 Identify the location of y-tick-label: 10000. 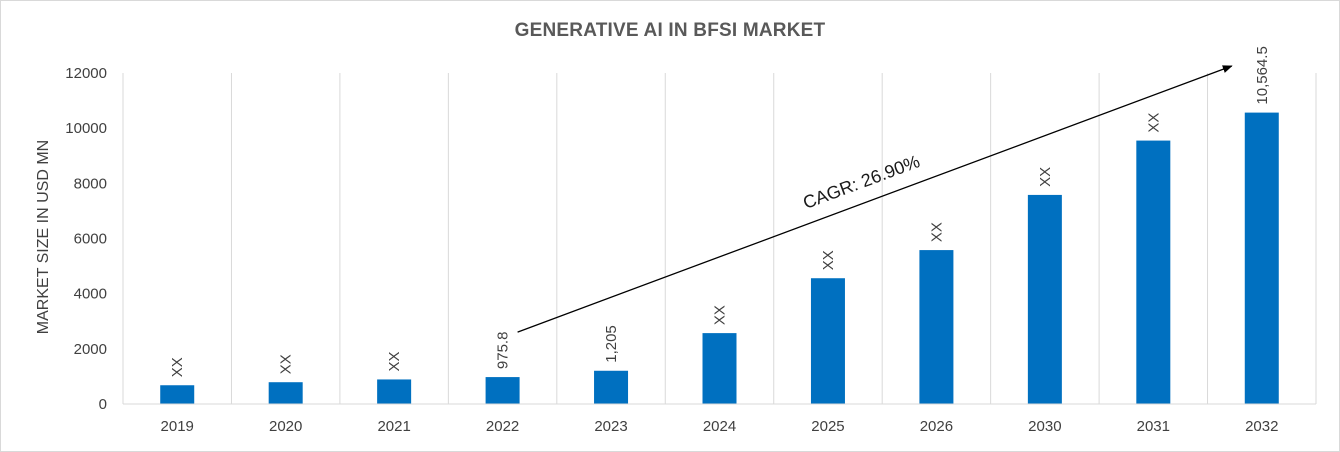
(86, 128).